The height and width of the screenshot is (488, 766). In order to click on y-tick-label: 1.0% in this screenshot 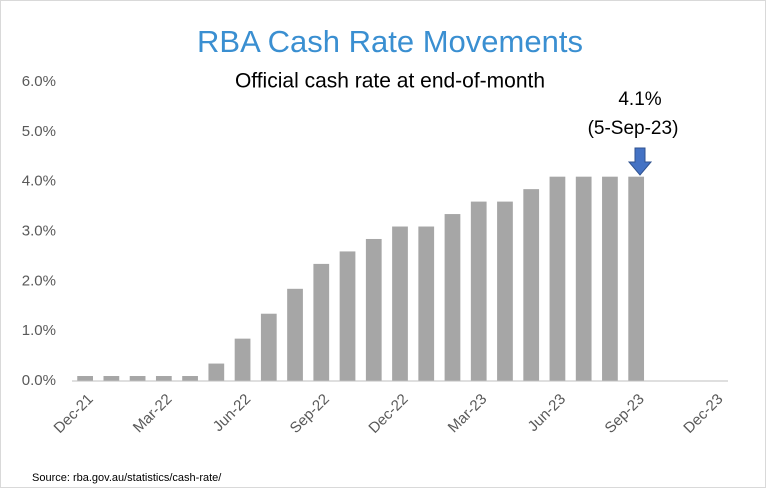, I will do `click(39, 330)`.